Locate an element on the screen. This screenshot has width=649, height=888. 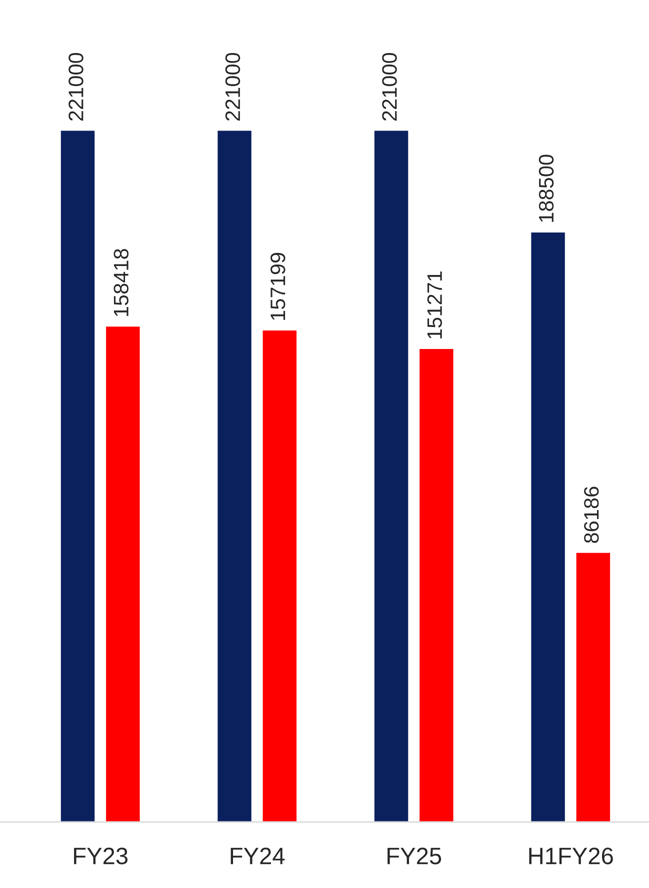
data-label: 188500 is located at coordinates (546, 188).